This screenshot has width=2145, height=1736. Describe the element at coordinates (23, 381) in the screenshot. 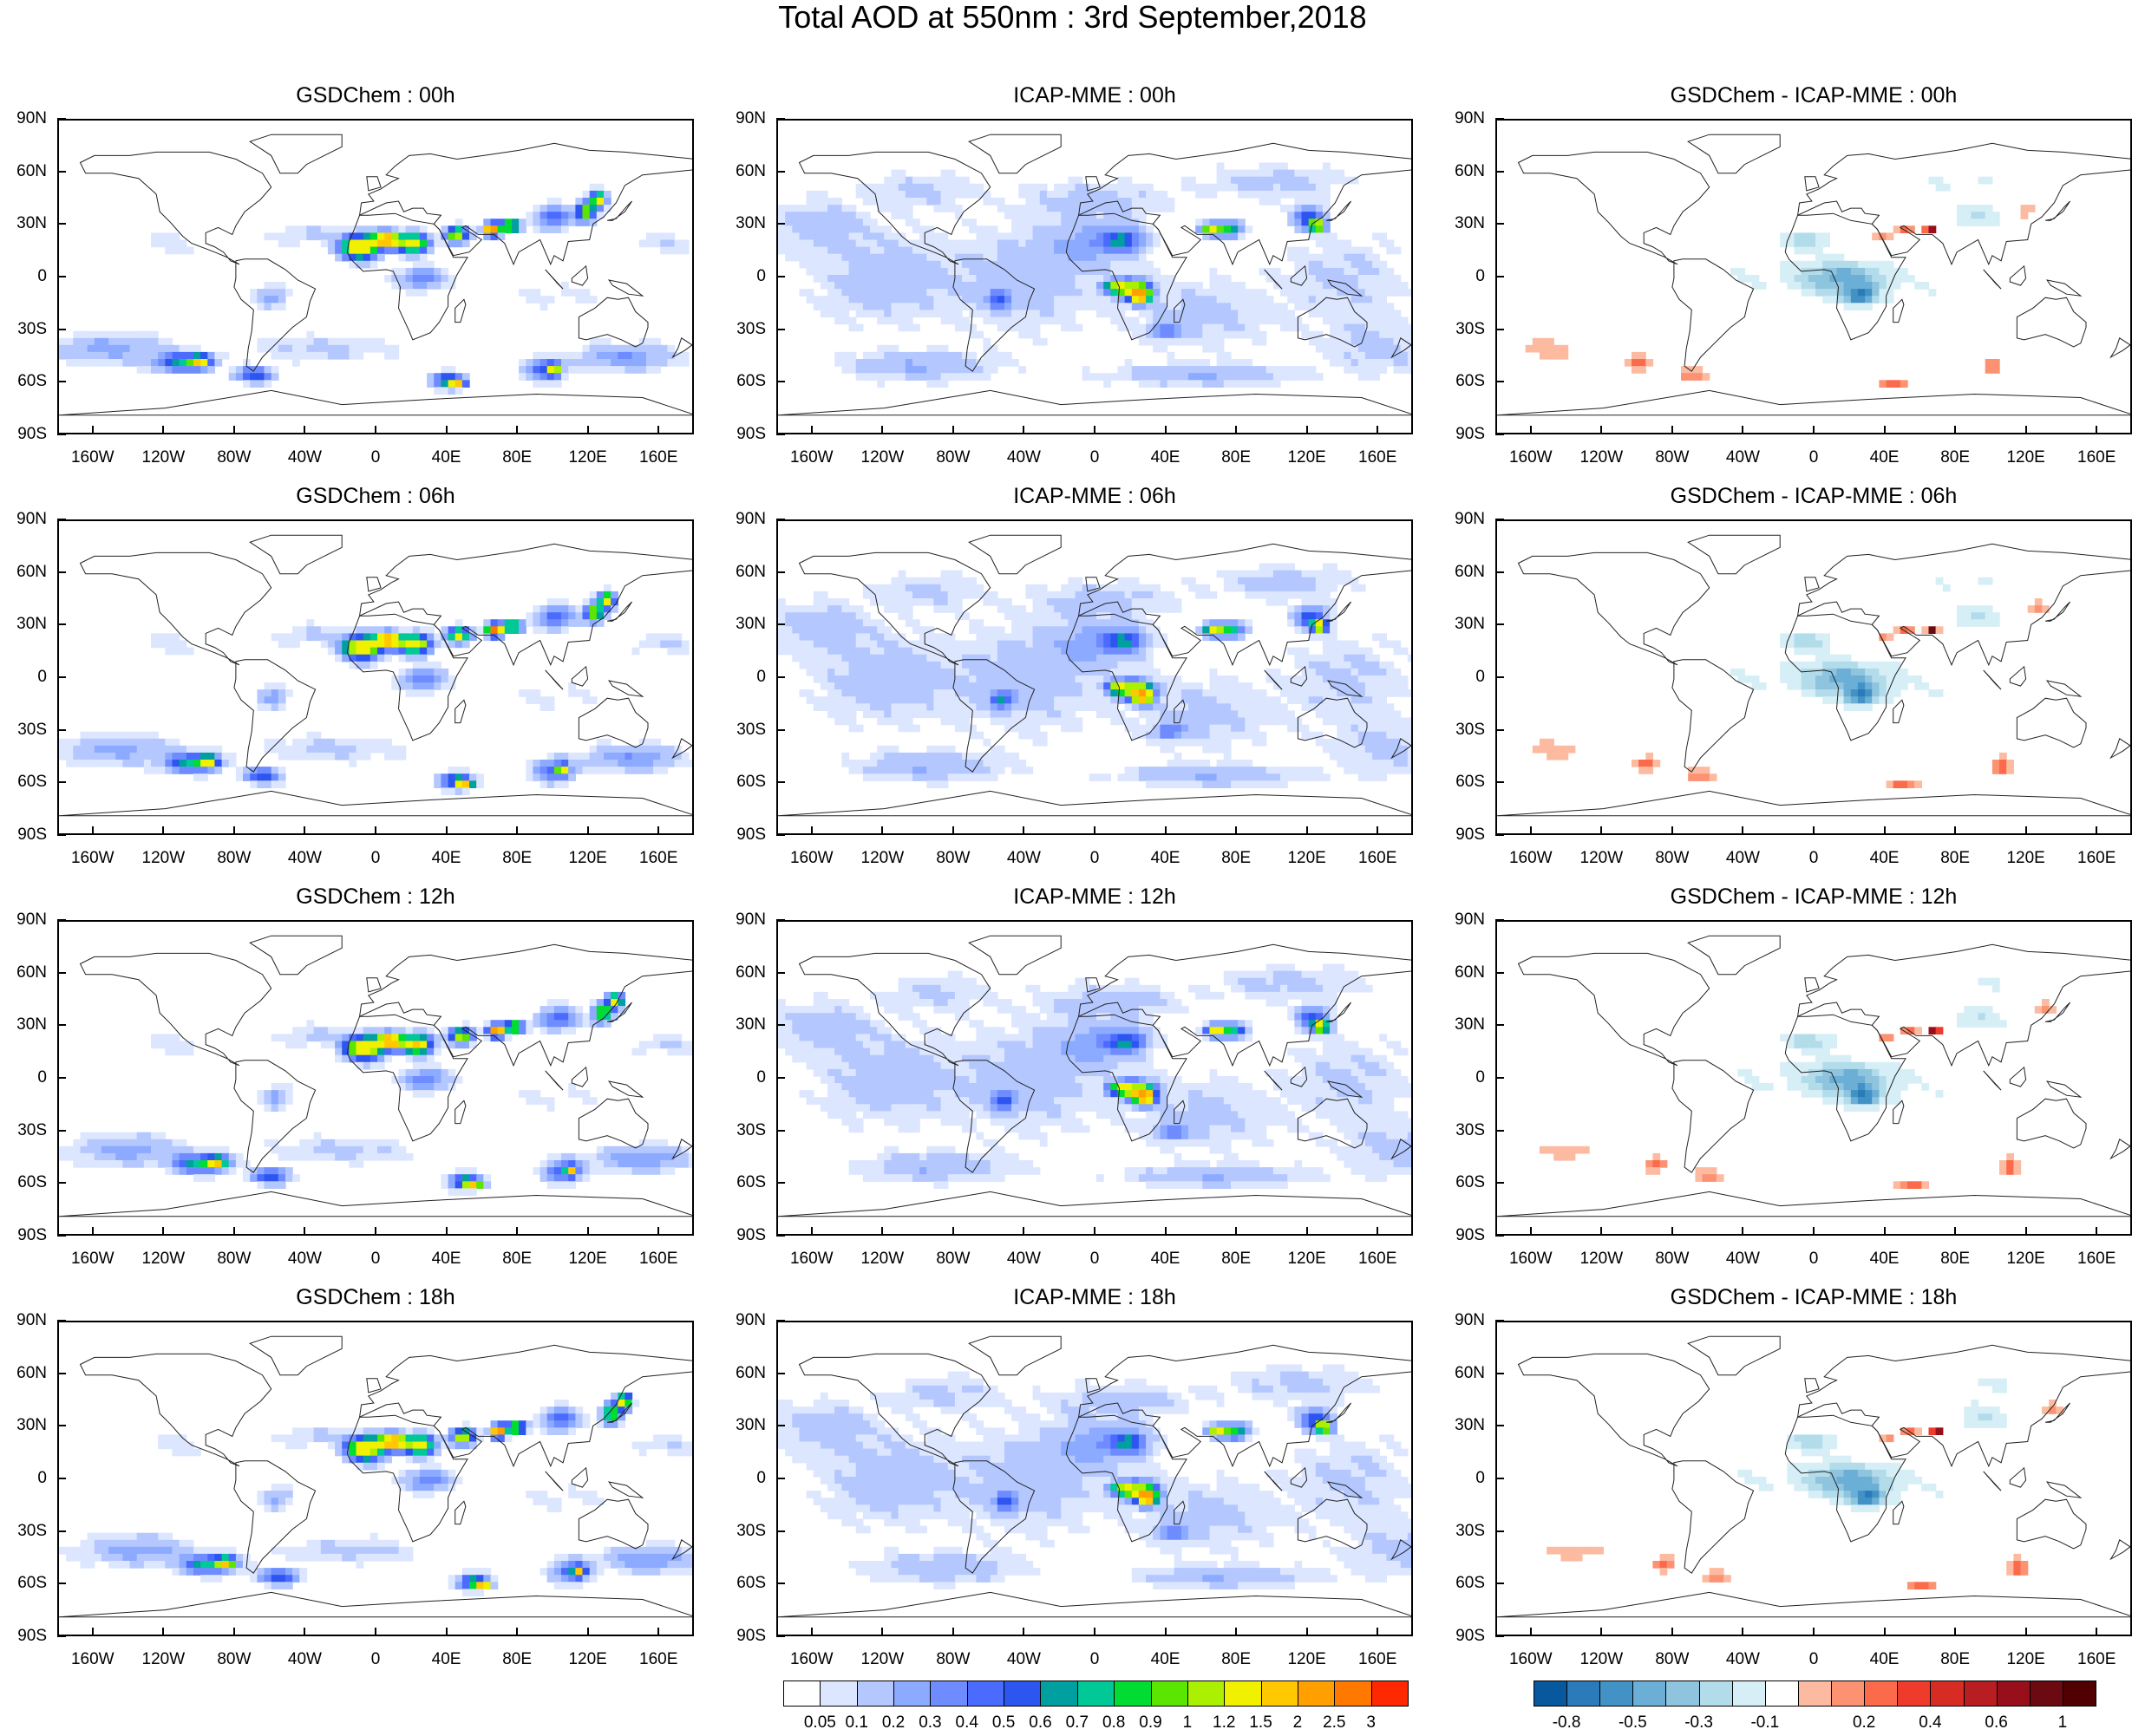

I see `lat-tick-label: 60S` at that location.